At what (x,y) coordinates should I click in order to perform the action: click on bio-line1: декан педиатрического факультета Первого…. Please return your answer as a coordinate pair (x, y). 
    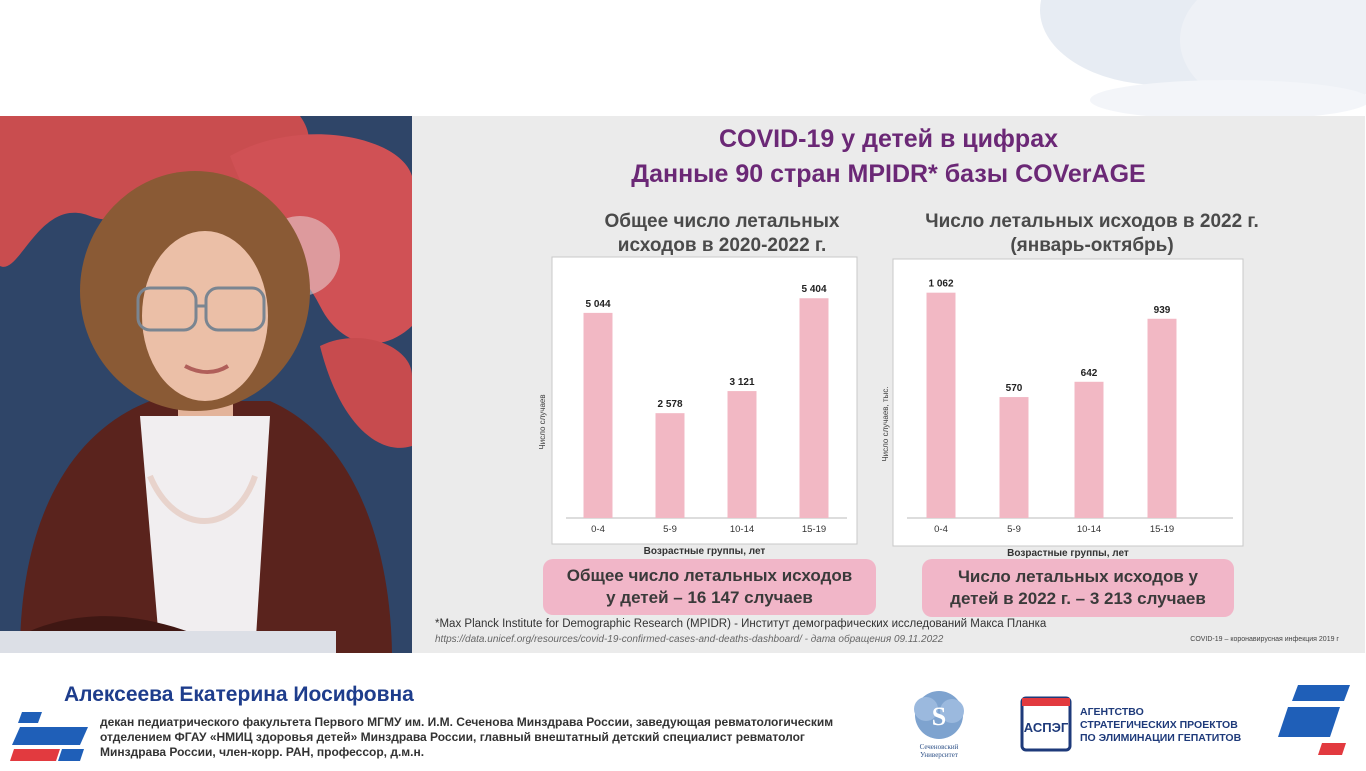
    Looking at the image, I should click on (467, 722).